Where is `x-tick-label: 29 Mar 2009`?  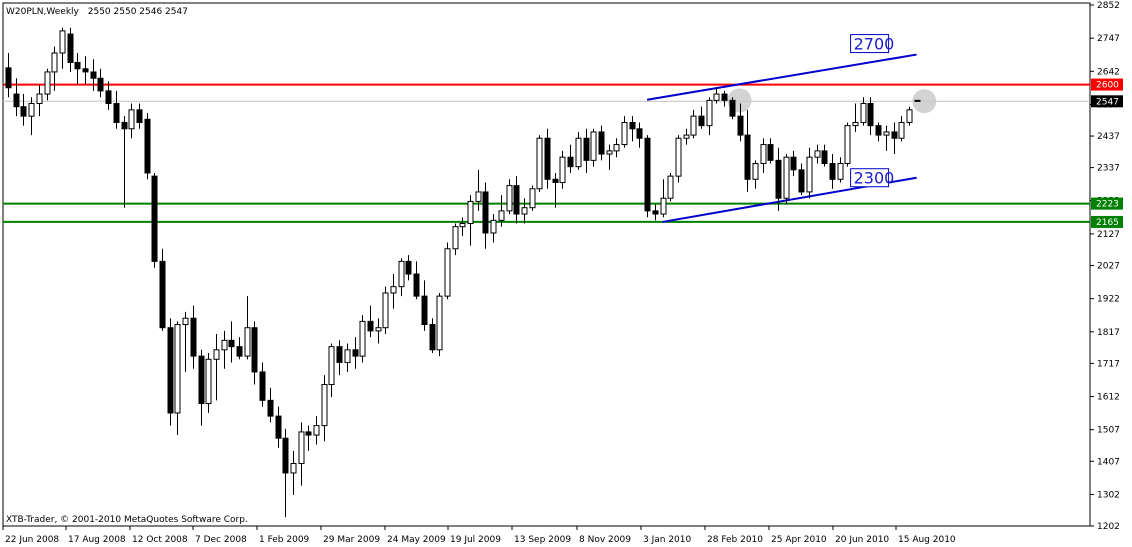 x-tick-label: 29 Mar 2009 is located at coordinates (351, 540).